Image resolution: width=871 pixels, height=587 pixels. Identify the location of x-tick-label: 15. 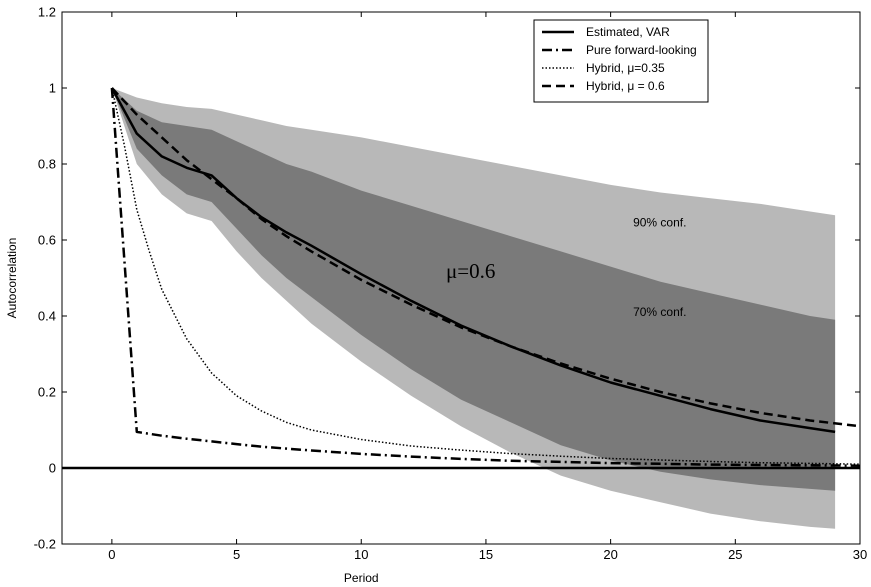
(486, 554).